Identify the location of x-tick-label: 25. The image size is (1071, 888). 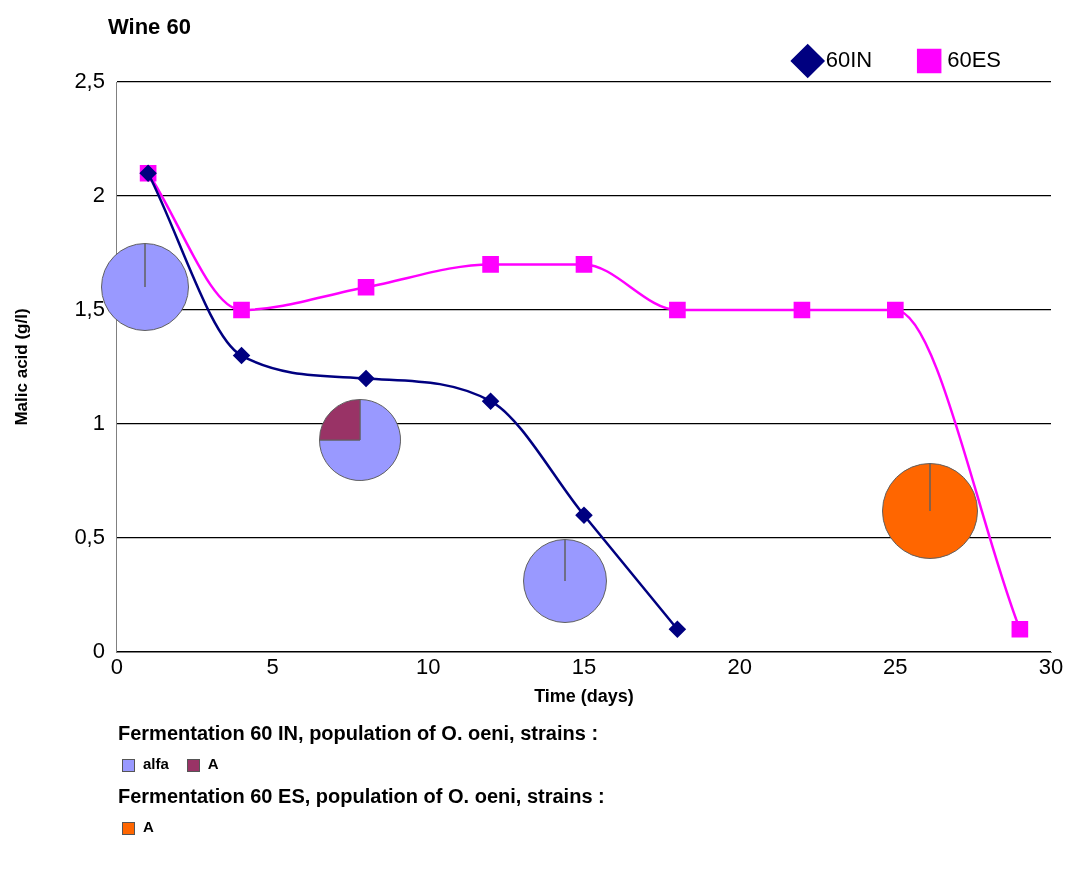
(895, 667).